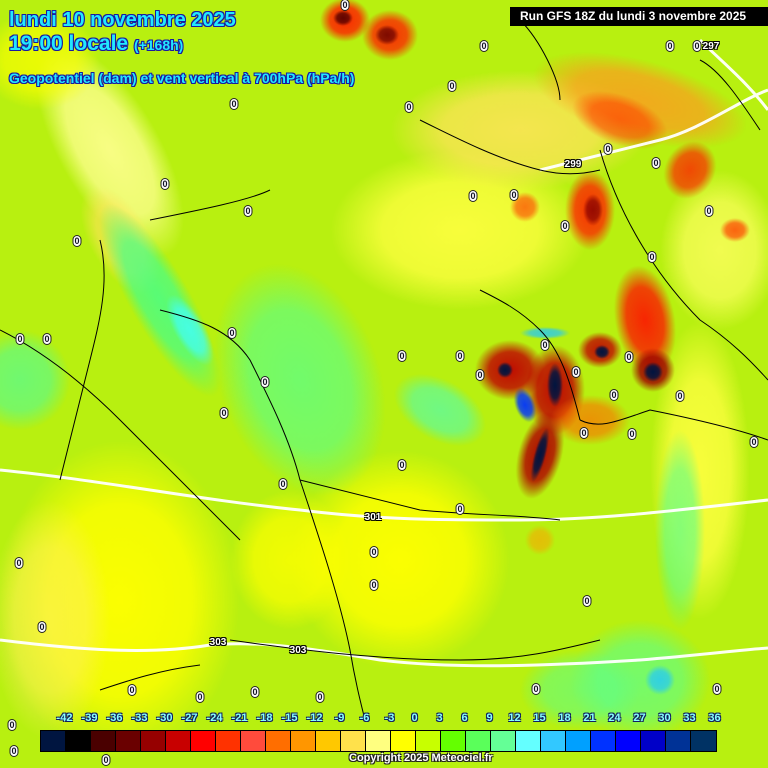 This screenshot has height=768, width=768. Describe the element at coordinates (689, 718) in the screenshot. I see `legend-tick-label: 33` at that location.